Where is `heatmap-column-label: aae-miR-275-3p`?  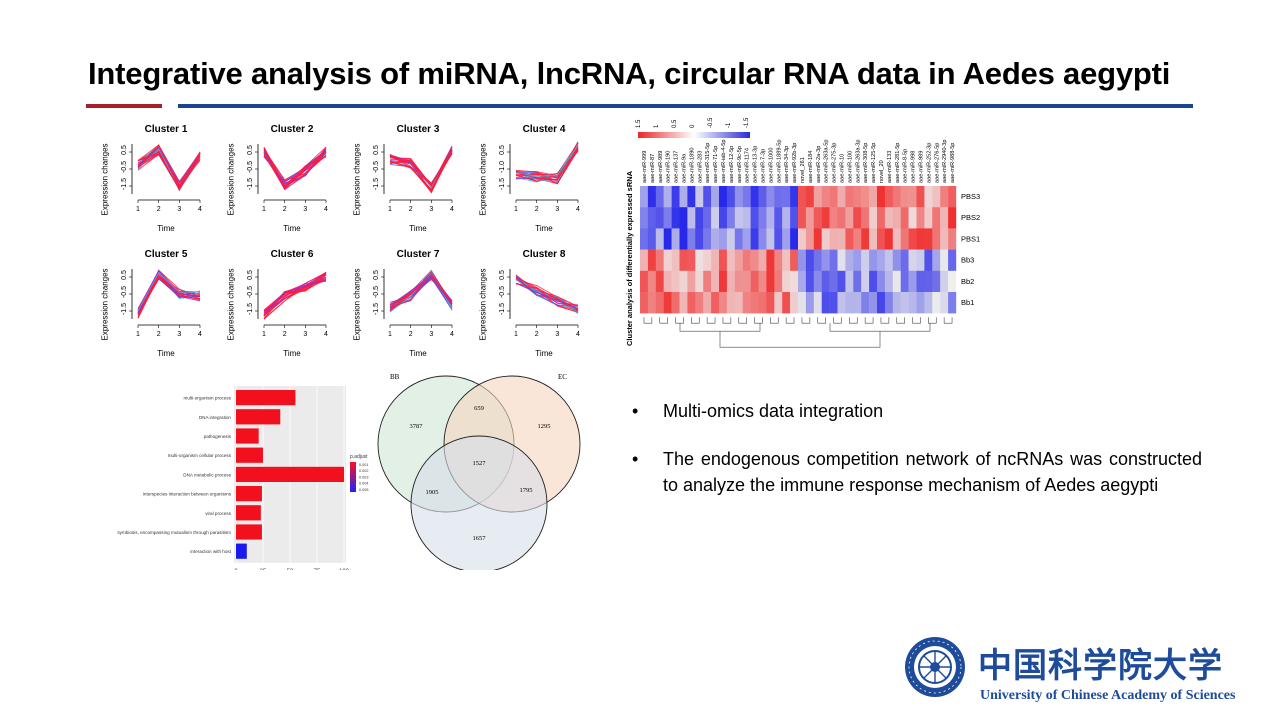 heatmap-column-label: aae-miR-275-3p is located at coordinates (835, 163).